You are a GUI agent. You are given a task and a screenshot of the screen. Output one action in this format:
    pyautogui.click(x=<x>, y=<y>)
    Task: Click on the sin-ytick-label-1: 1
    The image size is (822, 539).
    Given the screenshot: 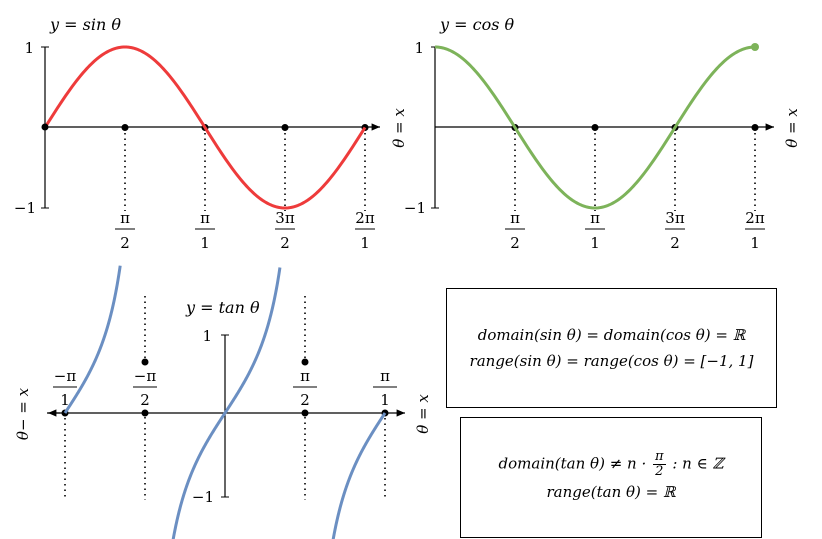 What is the action you would take?
    pyautogui.click(x=29, y=48)
    